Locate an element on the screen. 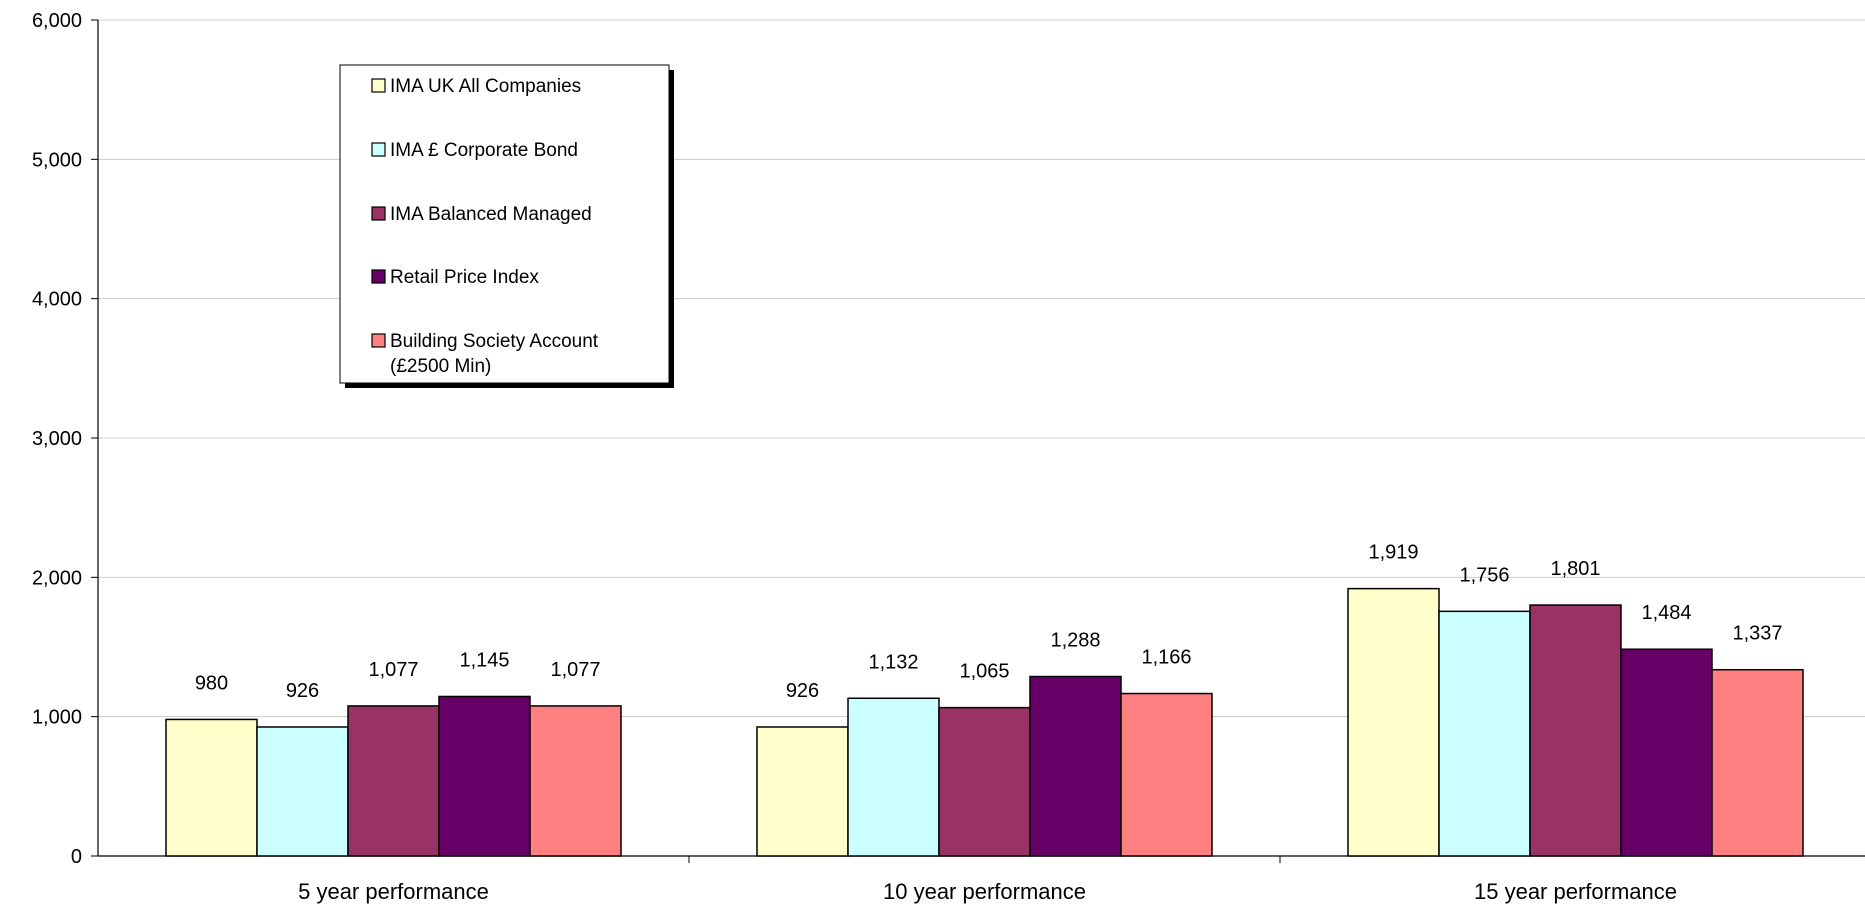 This screenshot has height=908, width=1865. x-category-label: 5 year performance is located at coordinates (393, 891).